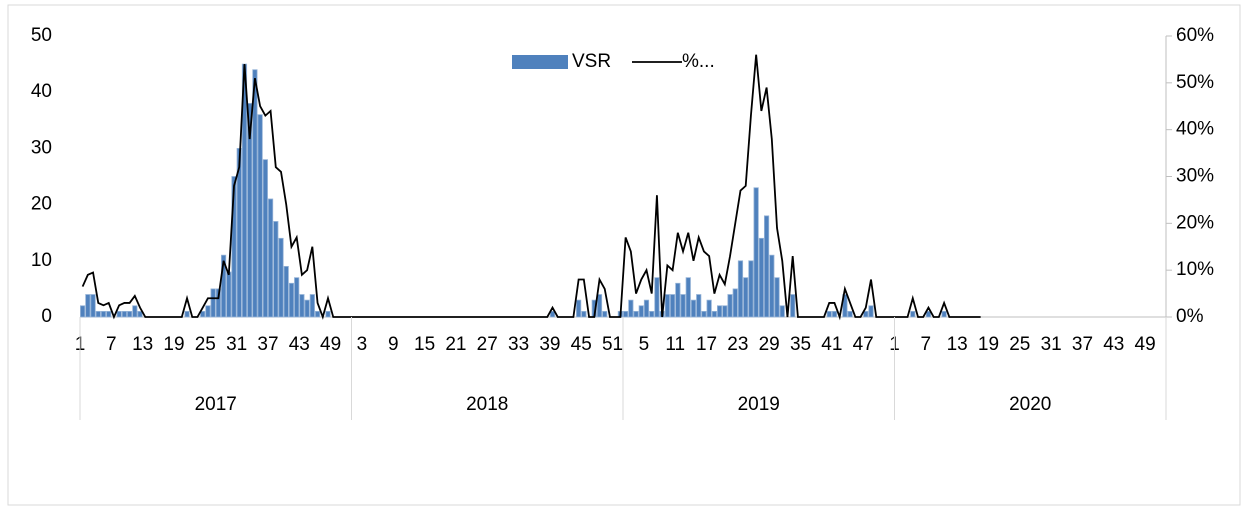  What do you see at coordinates (1195, 269) in the screenshot?
I see `y2-tick-label: 10%` at bounding box center [1195, 269].